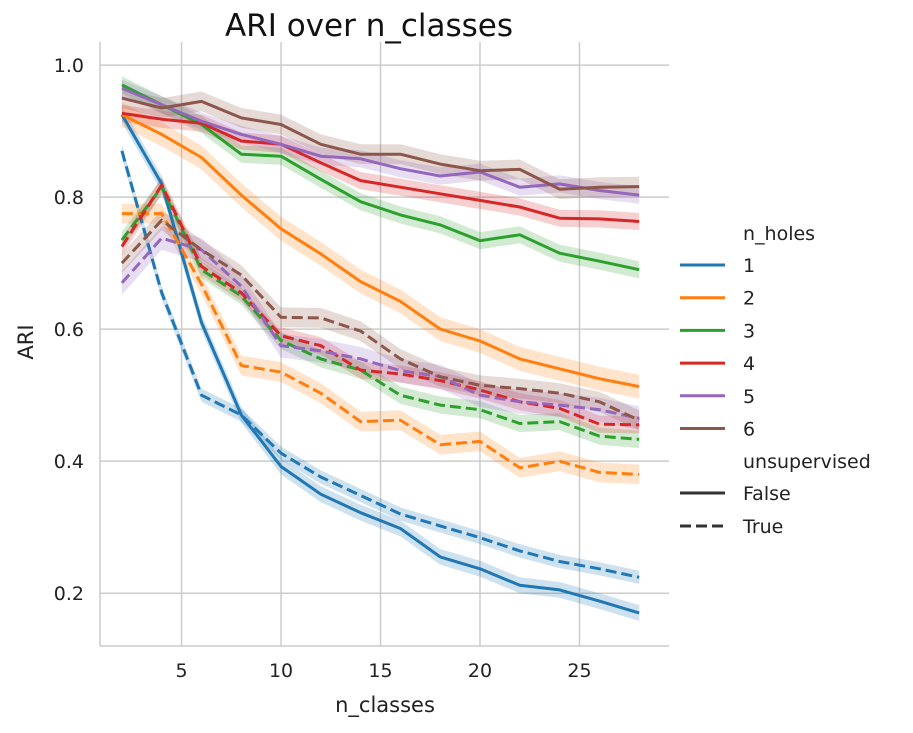  What do you see at coordinates (762, 527) in the screenshot?
I see `legend-style-label-true: True` at bounding box center [762, 527].